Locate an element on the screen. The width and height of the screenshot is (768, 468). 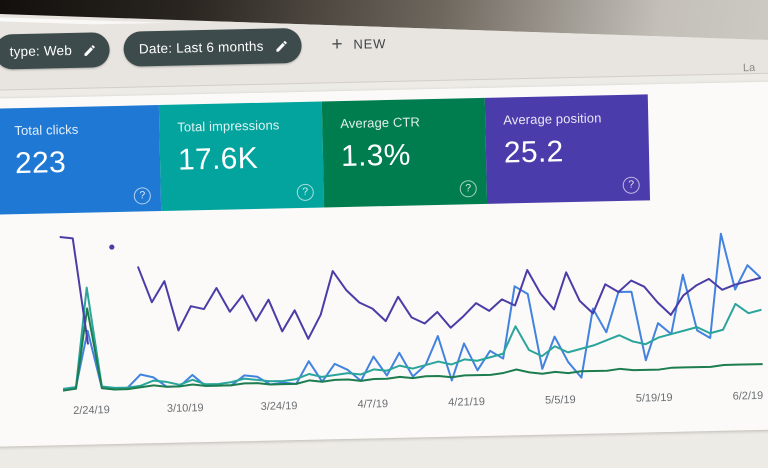
x-axis-tick: 3/10/19 is located at coordinates (185, 408).